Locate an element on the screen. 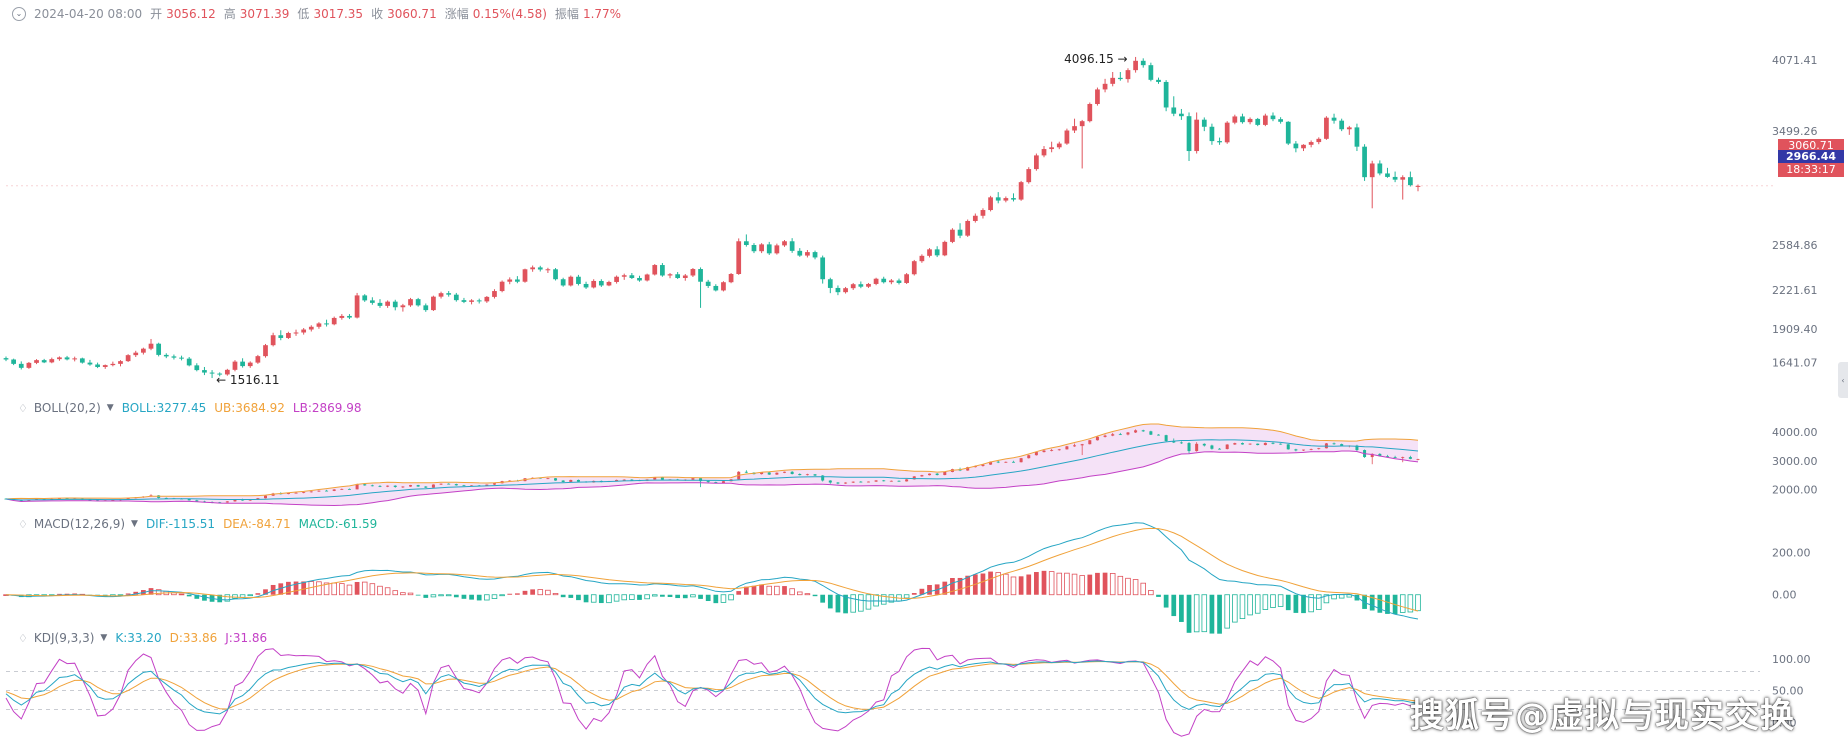 The height and width of the screenshot is (747, 1848). countdown-box: 18:33:17 is located at coordinates (1811, 170).